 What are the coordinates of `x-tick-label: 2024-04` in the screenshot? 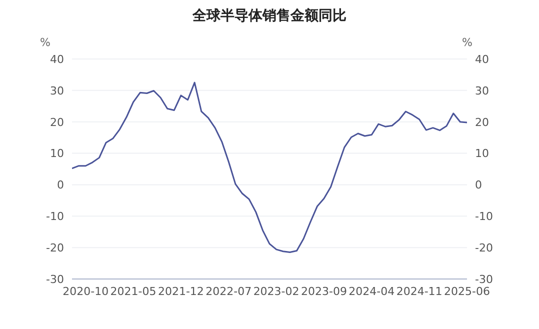 It's located at (371, 291).